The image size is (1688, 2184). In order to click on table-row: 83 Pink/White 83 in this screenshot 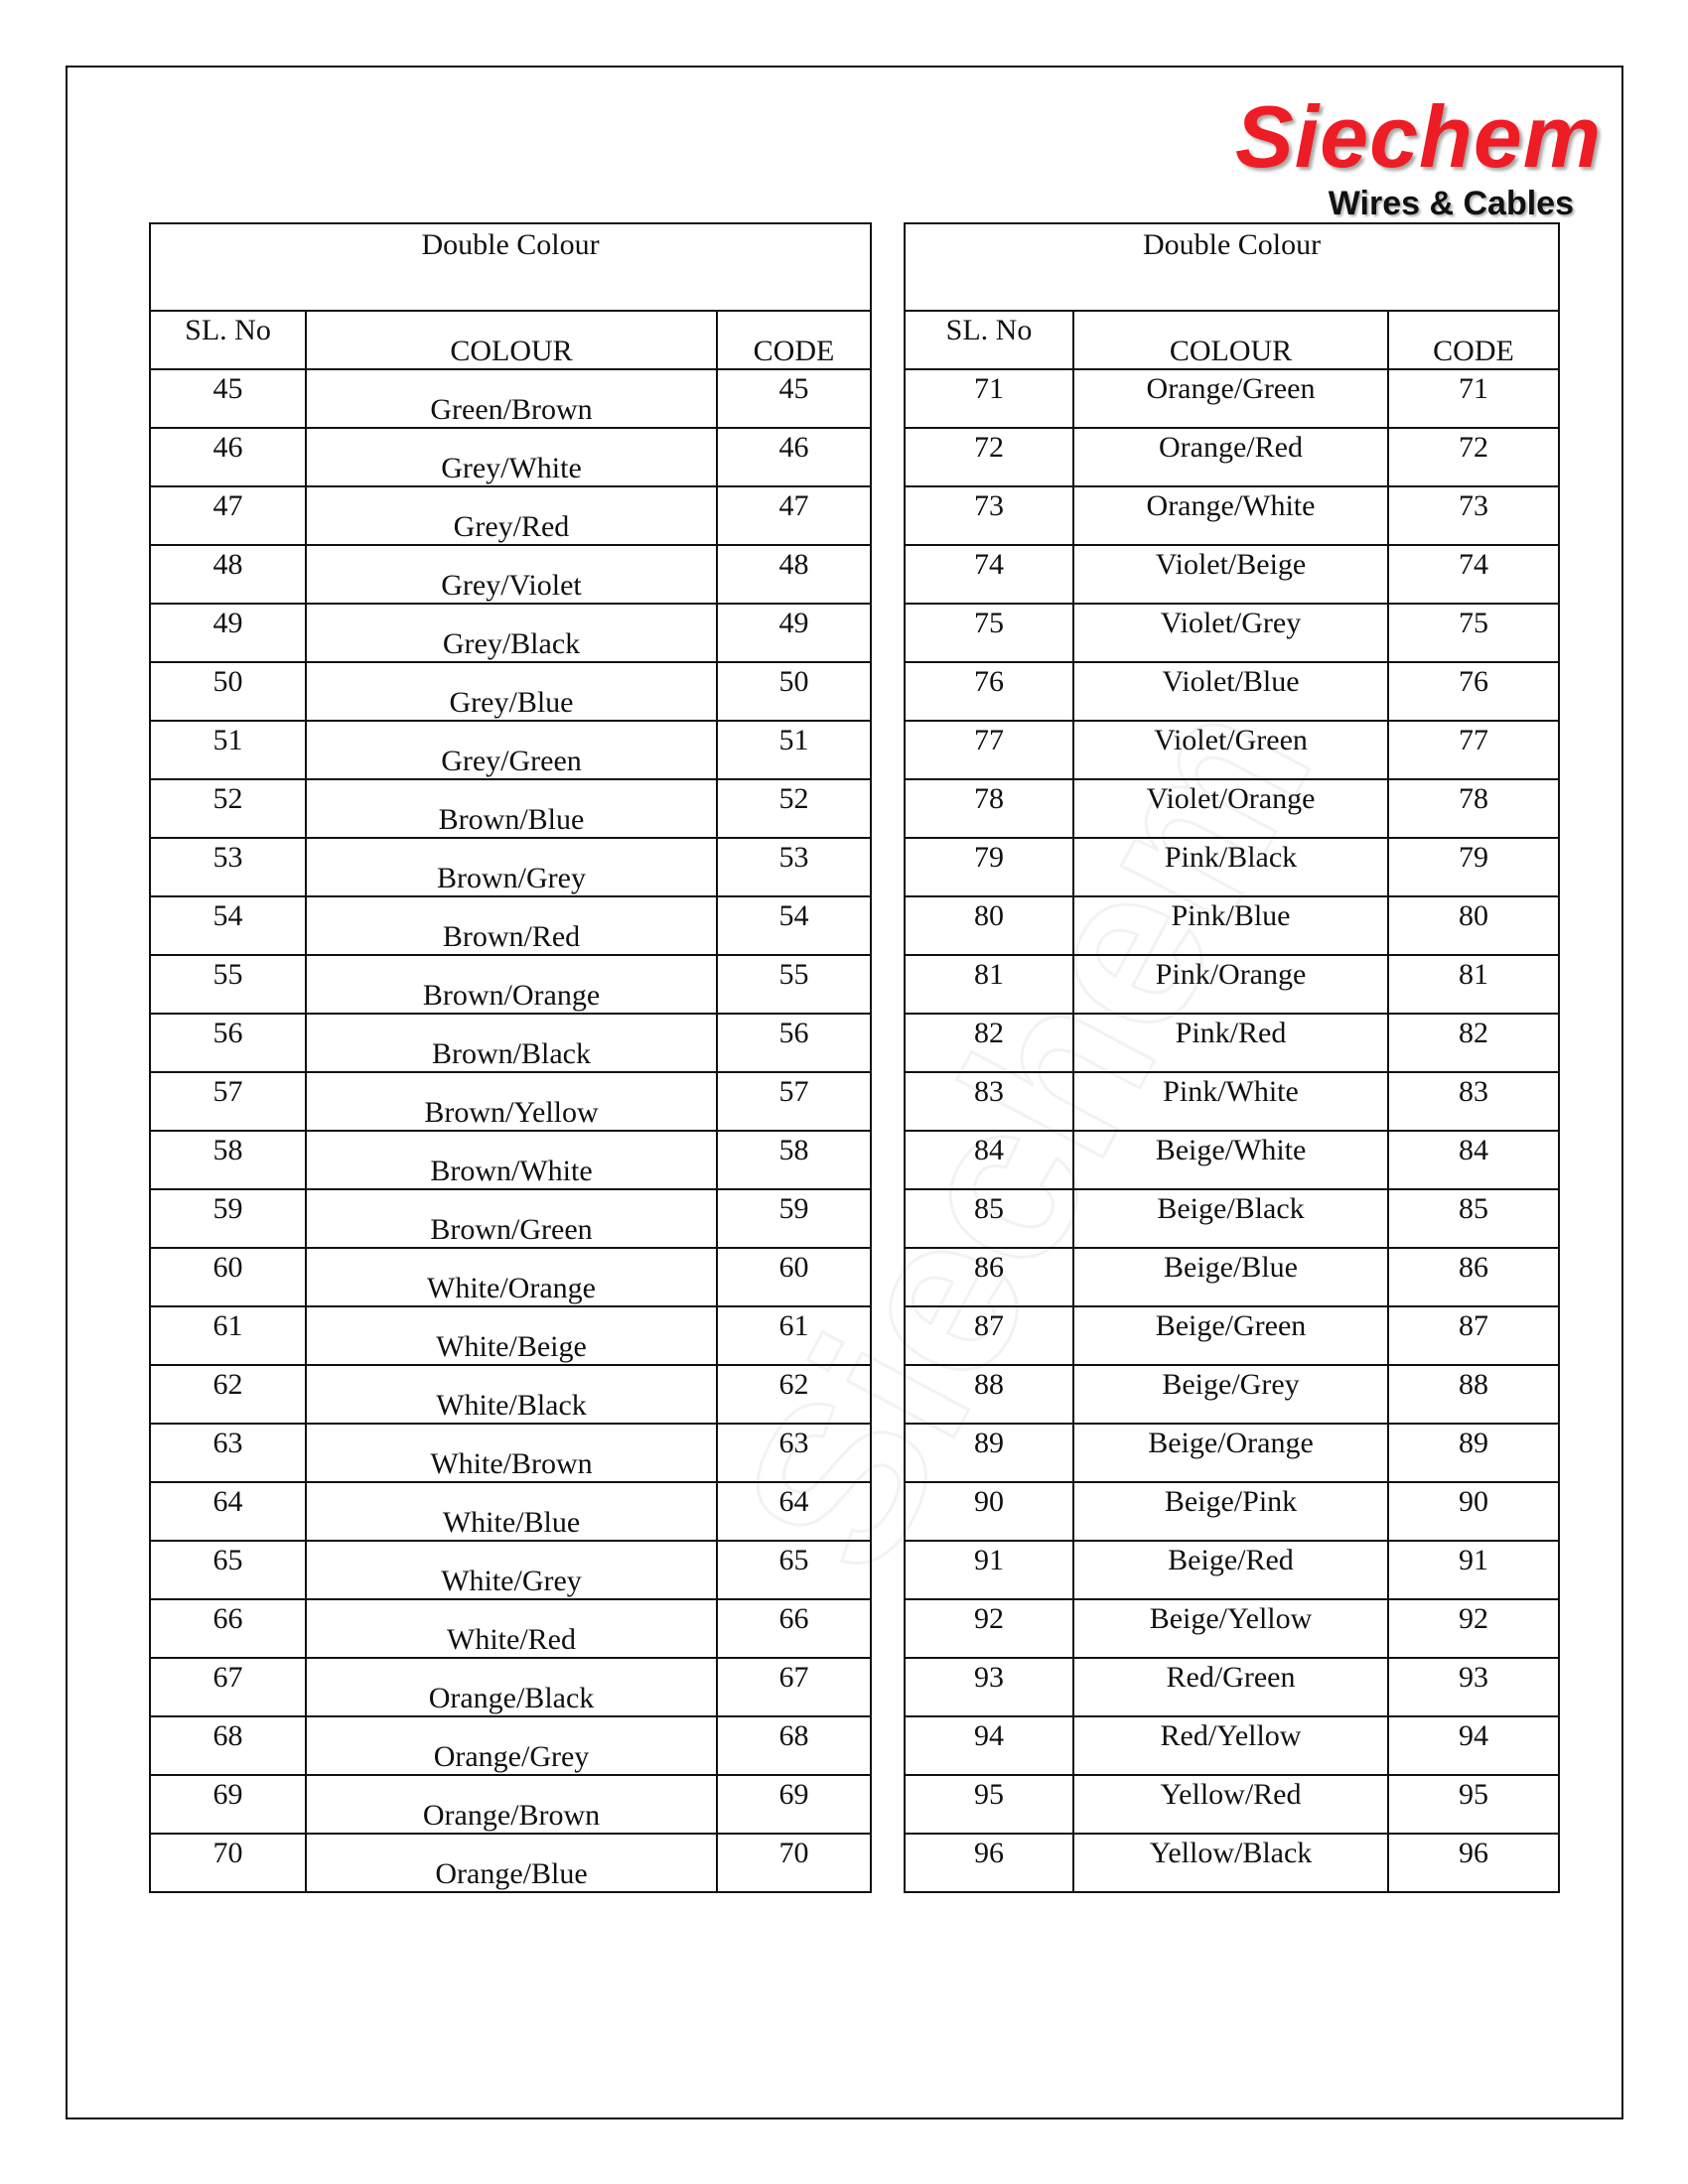, I will do `click(1232, 1101)`.